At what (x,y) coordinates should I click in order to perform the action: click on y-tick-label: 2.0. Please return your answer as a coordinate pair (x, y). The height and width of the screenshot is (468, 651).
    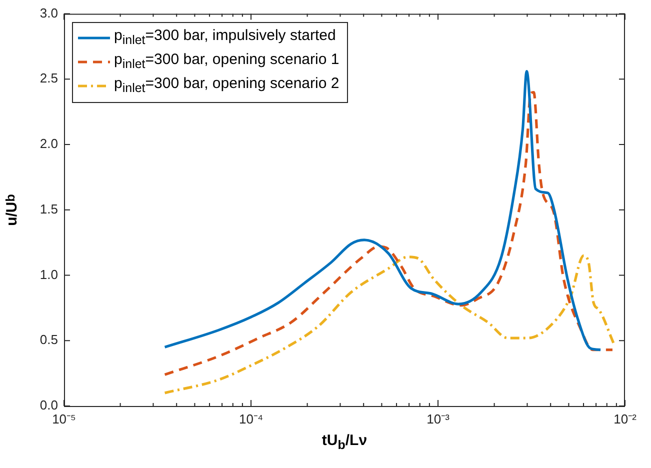
    Looking at the image, I should click on (49, 144).